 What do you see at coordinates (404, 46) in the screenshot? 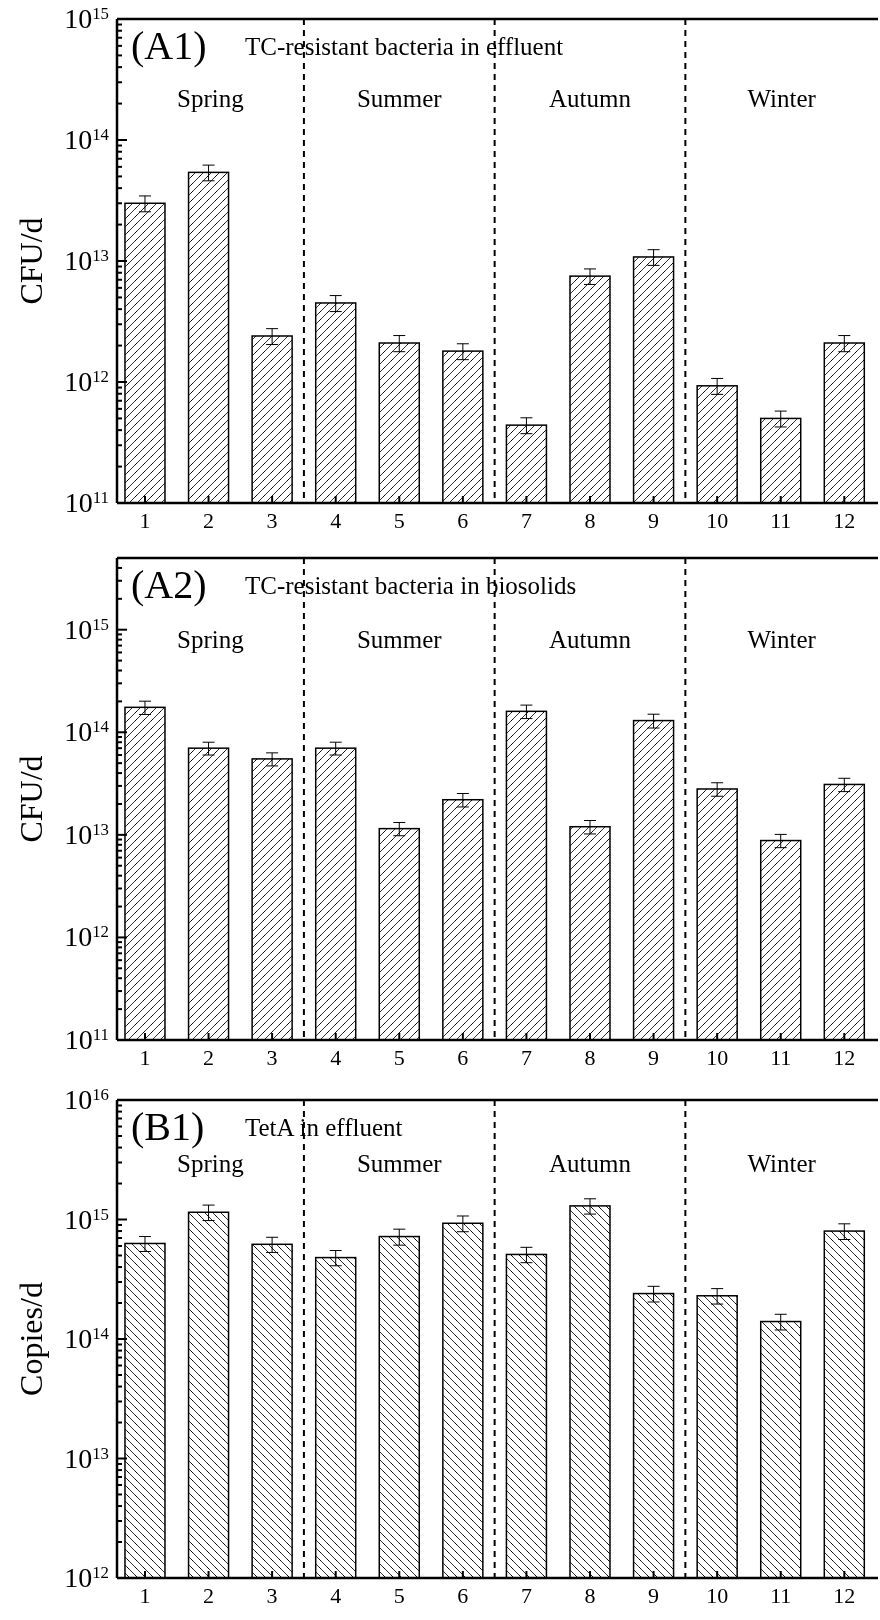
I see `text: TC-resistant bacteria in effluent` at bounding box center [404, 46].